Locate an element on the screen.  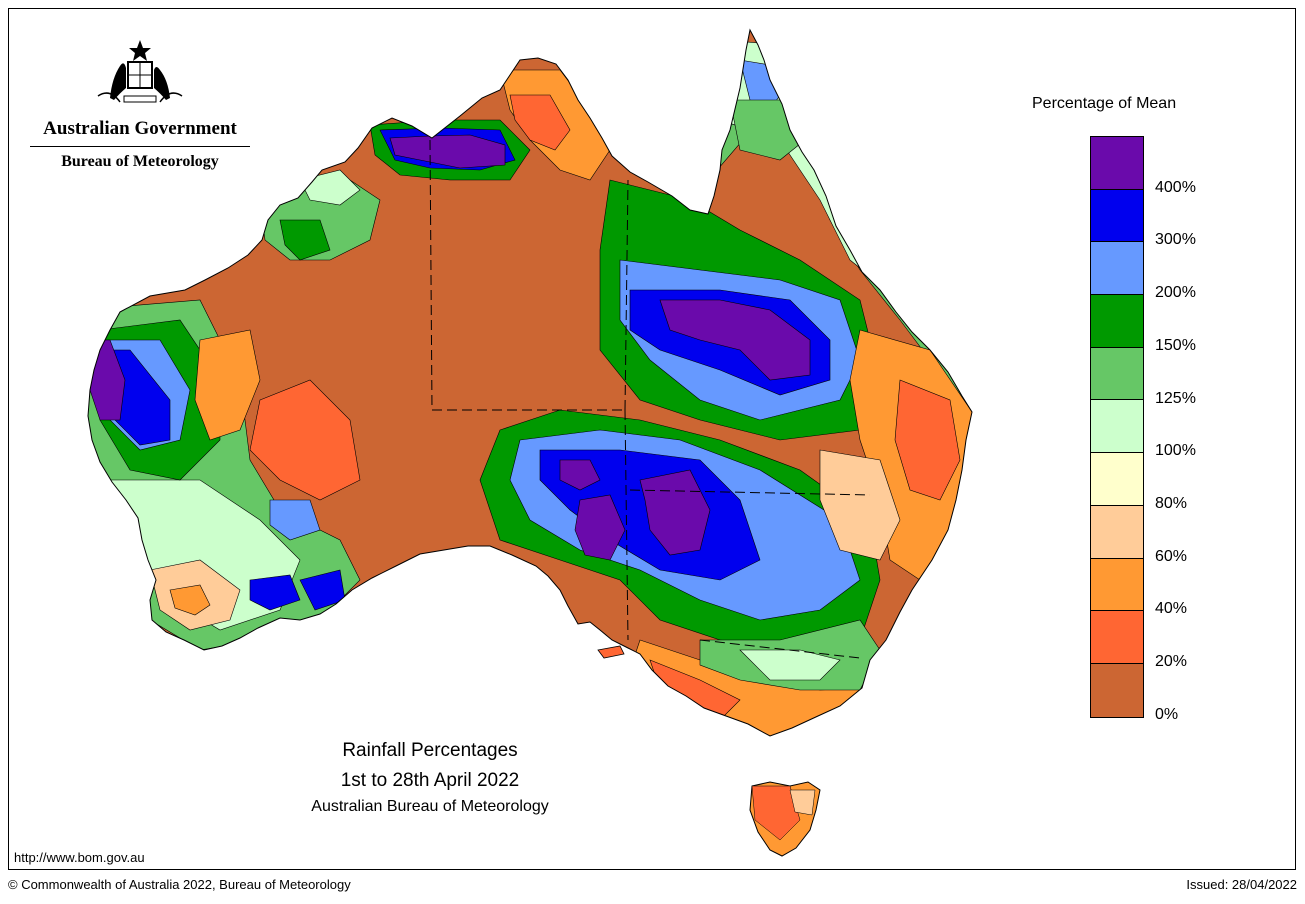
legend-label: 125% is located at coordinates (1175, 398).